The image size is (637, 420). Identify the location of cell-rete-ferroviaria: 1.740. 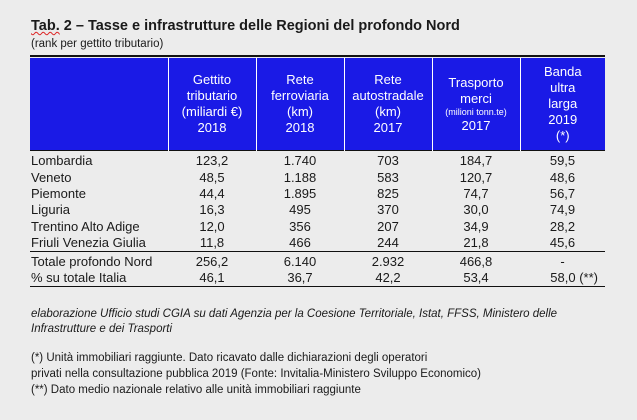
(300, 160).